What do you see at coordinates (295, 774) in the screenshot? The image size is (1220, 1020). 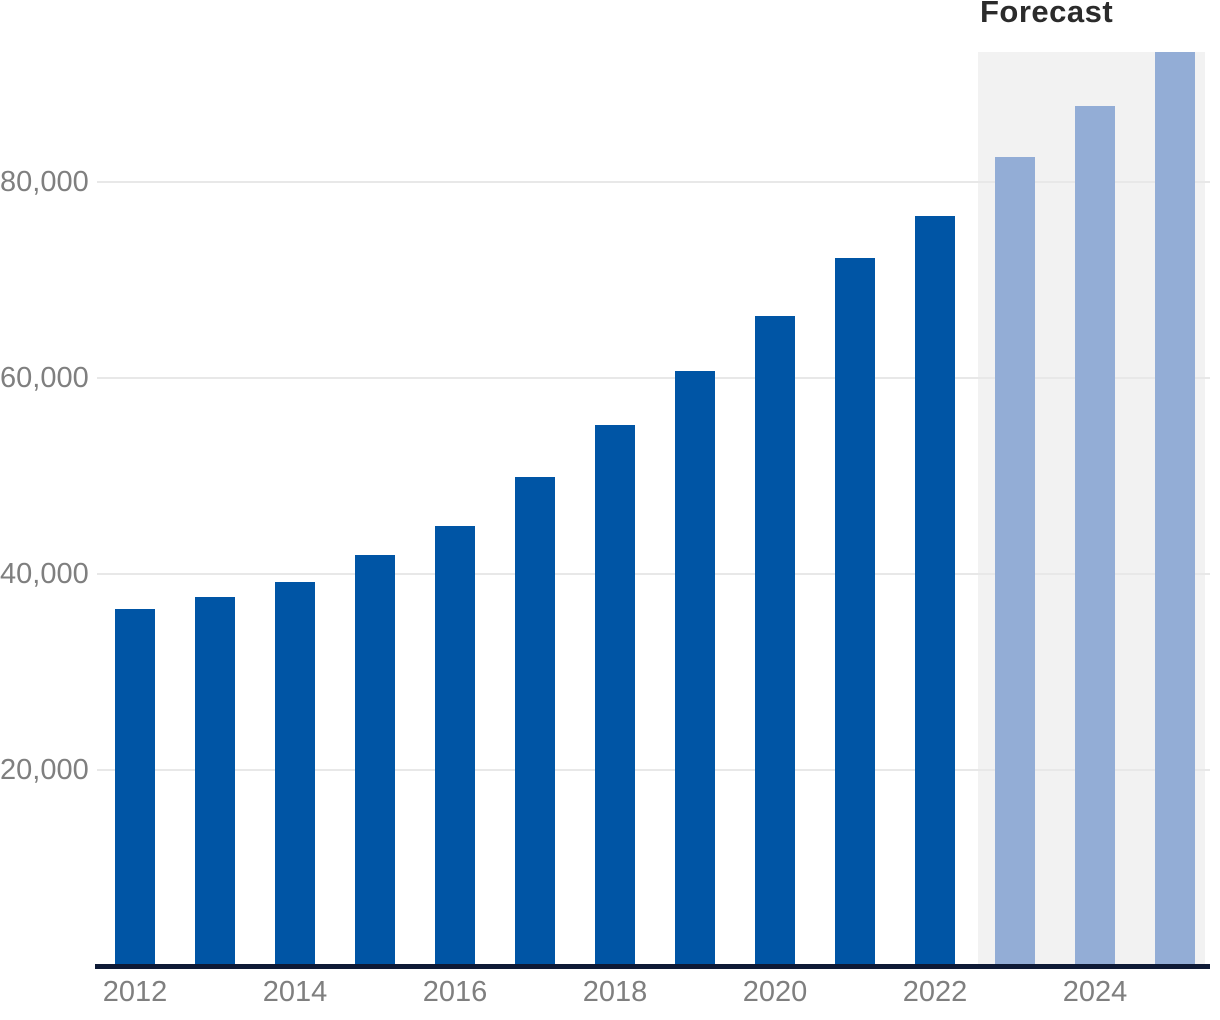 I see `bar-2014` at bounding box center [295, 774].